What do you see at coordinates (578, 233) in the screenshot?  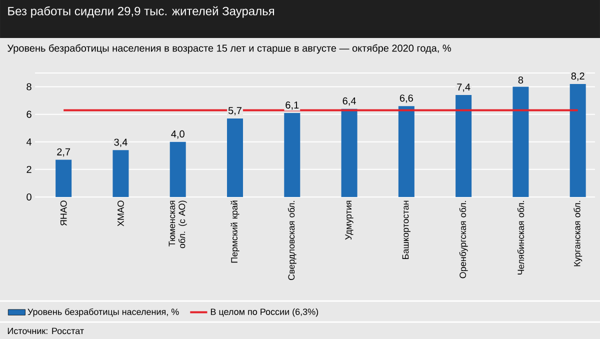 I see `x-tick-label: Курганская обл.` at bounding box center [578, 233].